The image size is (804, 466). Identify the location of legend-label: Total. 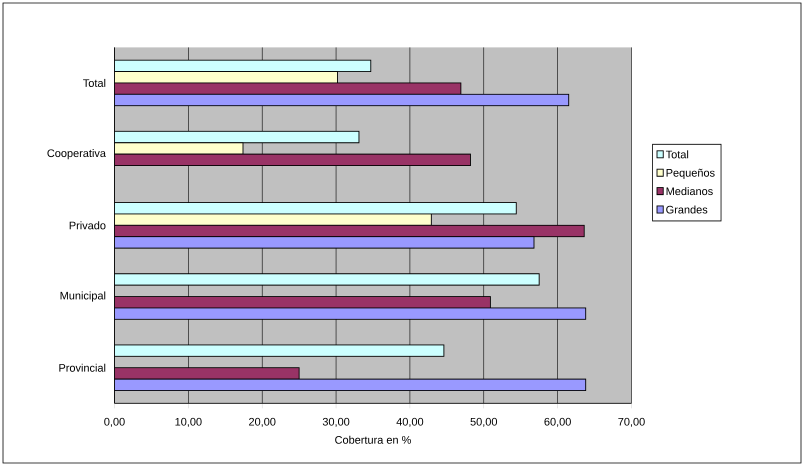
(677, 154).